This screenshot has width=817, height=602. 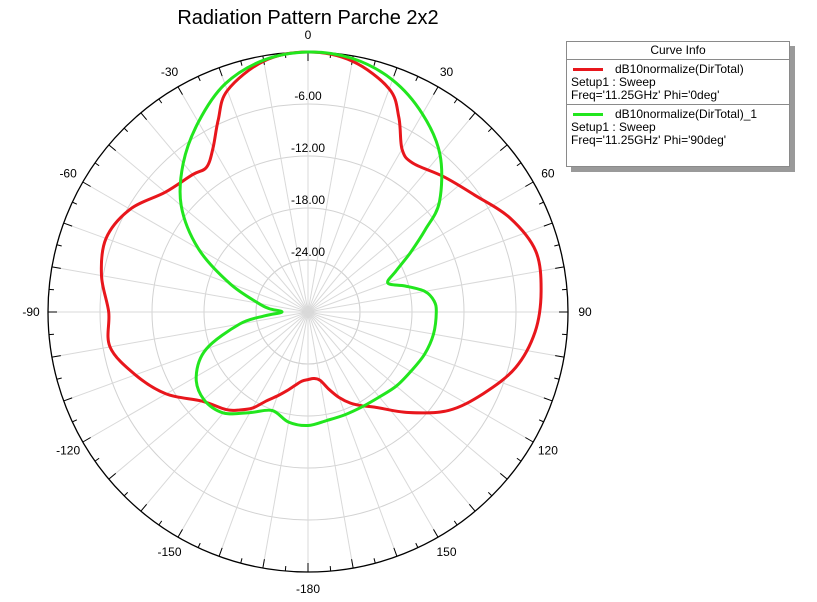 I want to click on legend-title: Curve Info, so click(x=678, y=51).